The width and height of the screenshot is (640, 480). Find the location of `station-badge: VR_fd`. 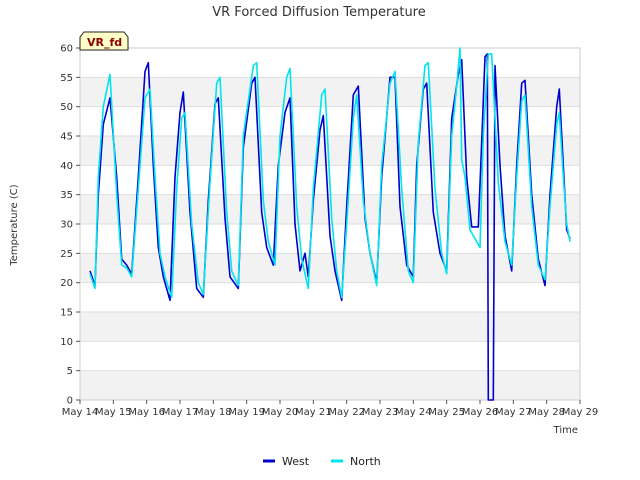

station-badge: VR_fd is located at coordinates (104, 41).